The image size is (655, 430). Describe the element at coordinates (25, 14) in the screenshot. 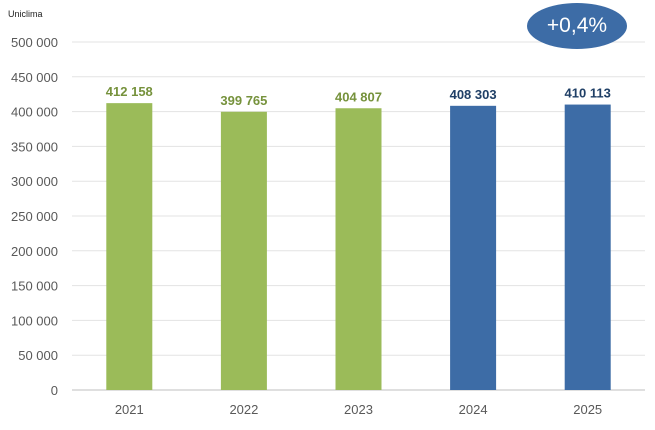

I see `source-label: Uniclima` at that location.